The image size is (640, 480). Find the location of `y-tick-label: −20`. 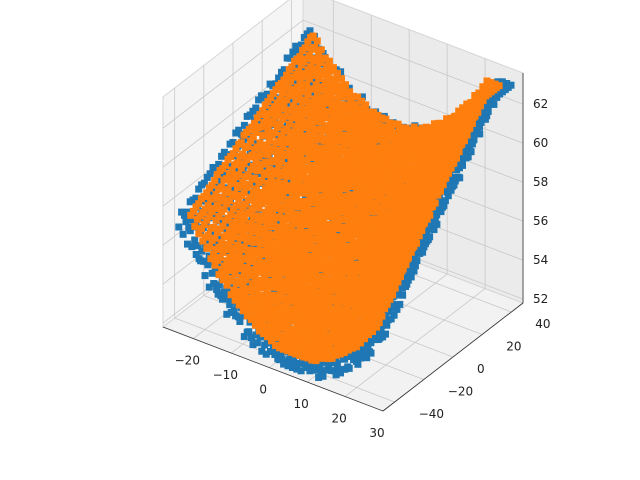

y-tick-label: −20 is located at coordinates (460, 392).